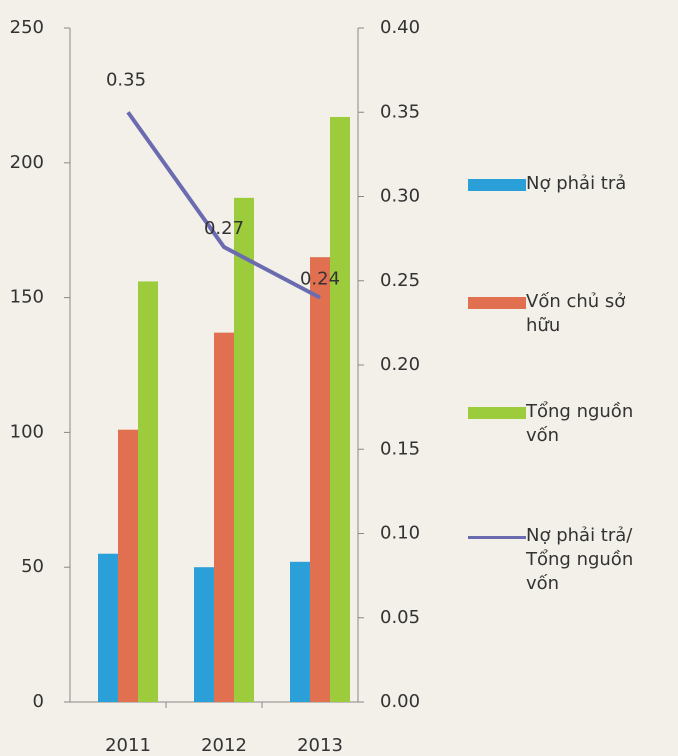 The width and height of the screenshot is (678, 756). Describe the element at coordinates (400, 27) in the screenshot. I see `y2-tick-label: 0.40` at that location.